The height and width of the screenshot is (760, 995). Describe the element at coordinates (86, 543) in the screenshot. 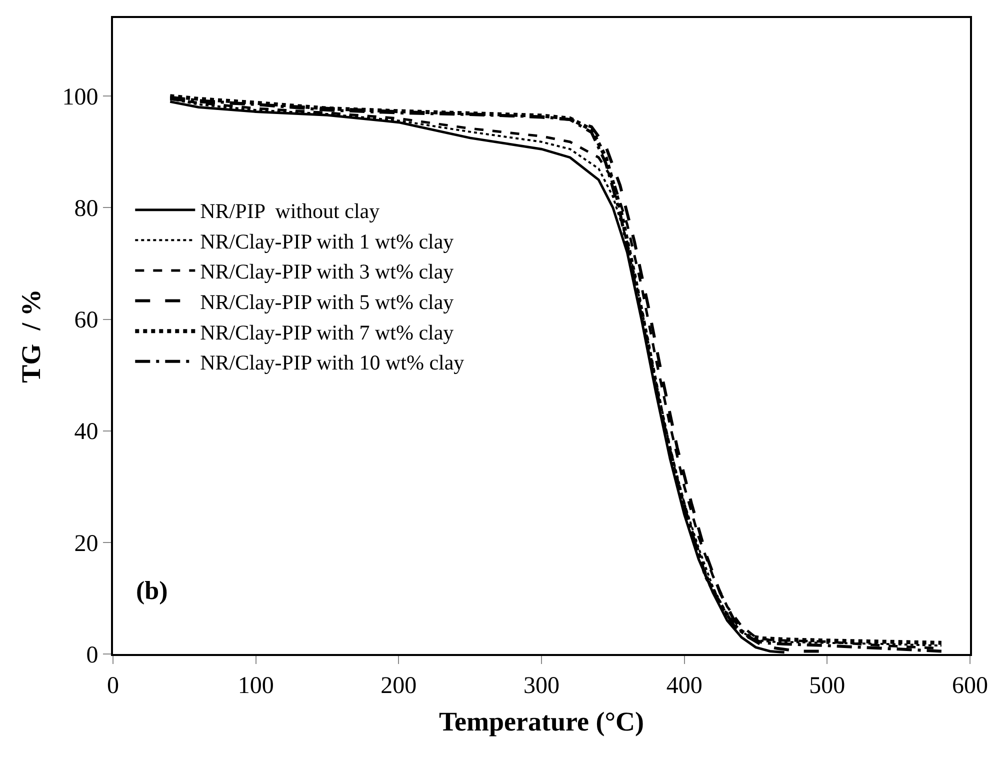

I see `y-tick-label: 20` at that location.